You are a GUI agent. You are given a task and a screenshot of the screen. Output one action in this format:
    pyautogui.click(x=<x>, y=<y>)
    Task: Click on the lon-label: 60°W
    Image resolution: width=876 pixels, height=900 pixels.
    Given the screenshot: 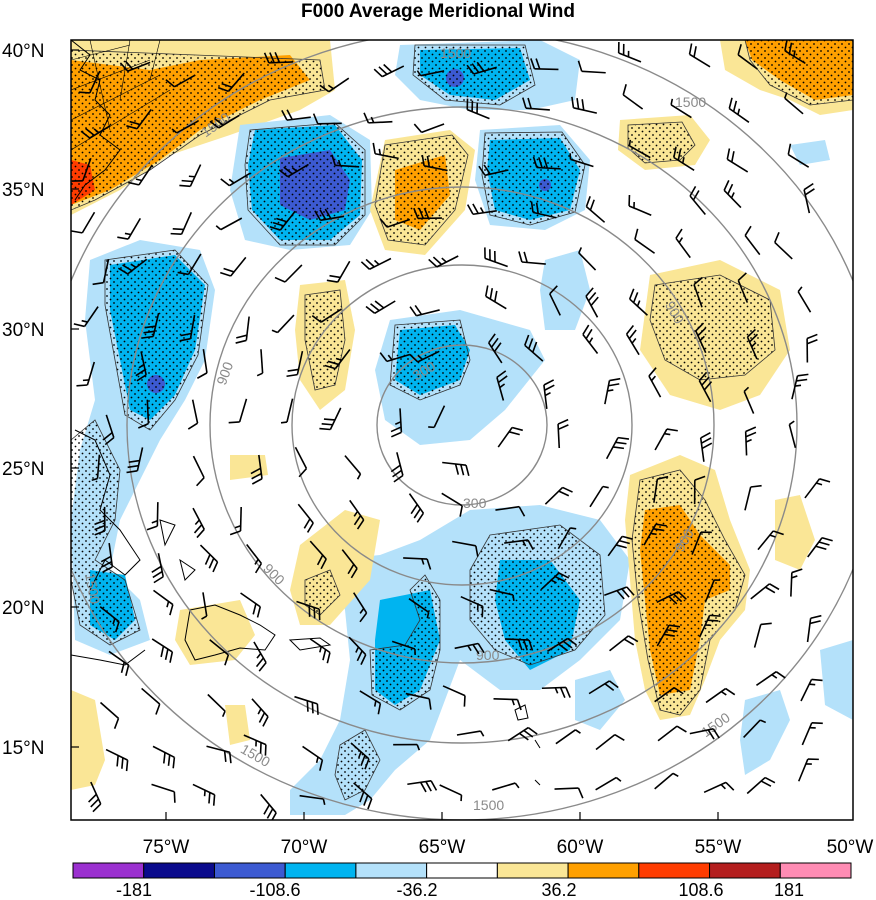 What is the action you would take?
    pyautogui.click(x=580, y=847)
    